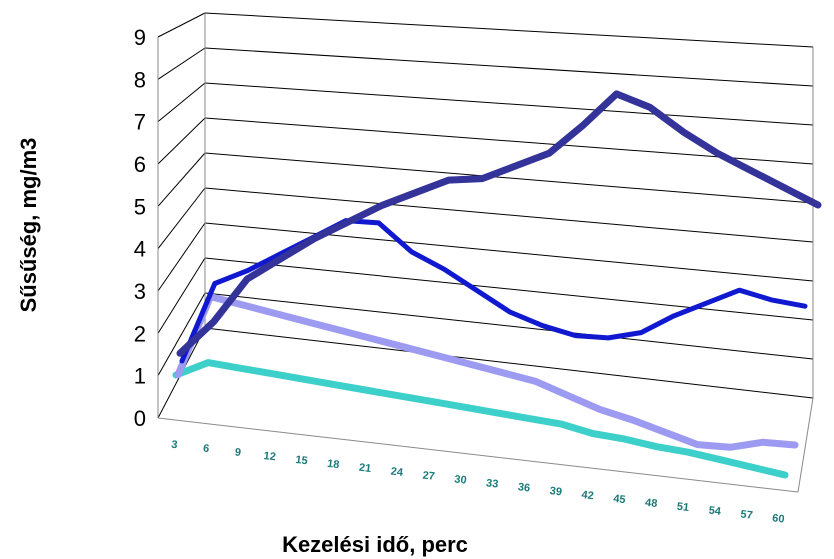 This screenshot has height=559, width=834. Describe the element at coordinates (140, 228) in the screenshot. I see `y-tick-labels: 0 1 2 3 4 5 6 7 8 9` at that location.